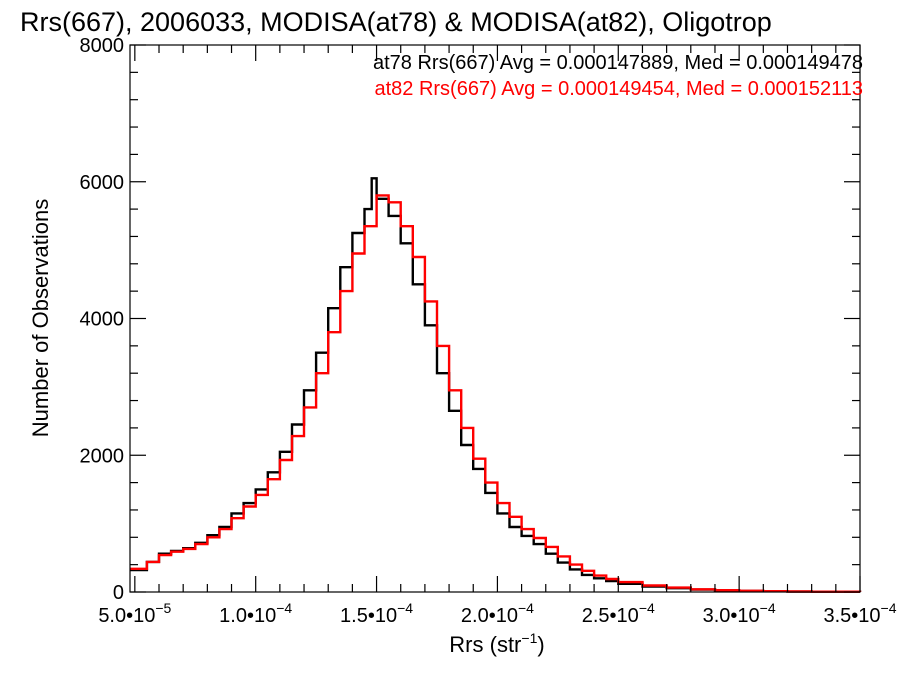 The height and width of the screenshot is (675, 900). I want to click on x-tick-label: 5.0•10−5, so click(134, 613).